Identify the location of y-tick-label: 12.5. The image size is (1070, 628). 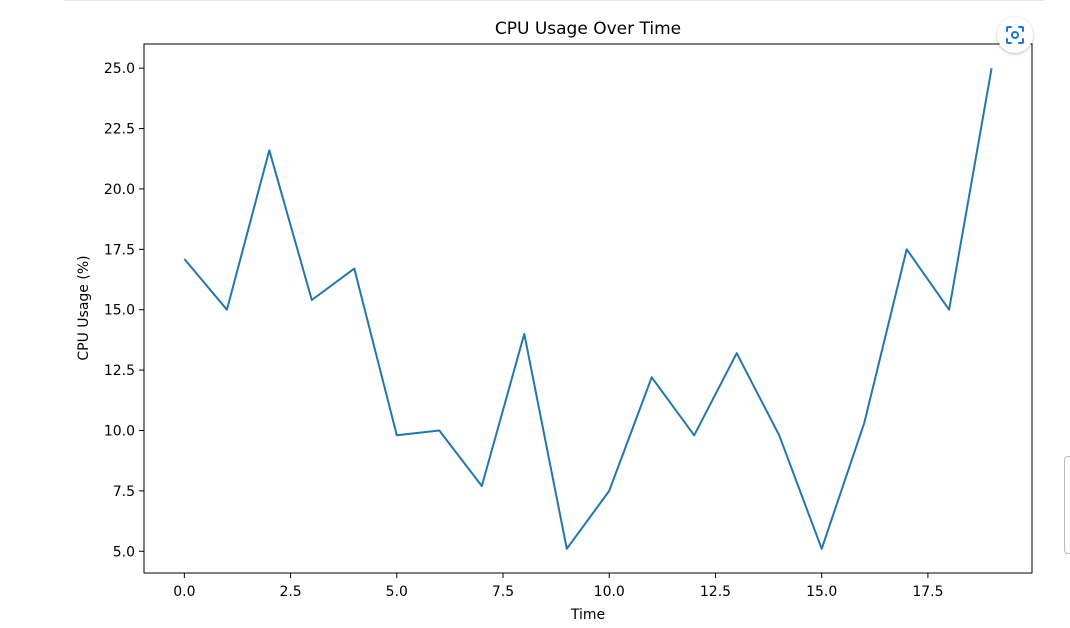
(119, 371).